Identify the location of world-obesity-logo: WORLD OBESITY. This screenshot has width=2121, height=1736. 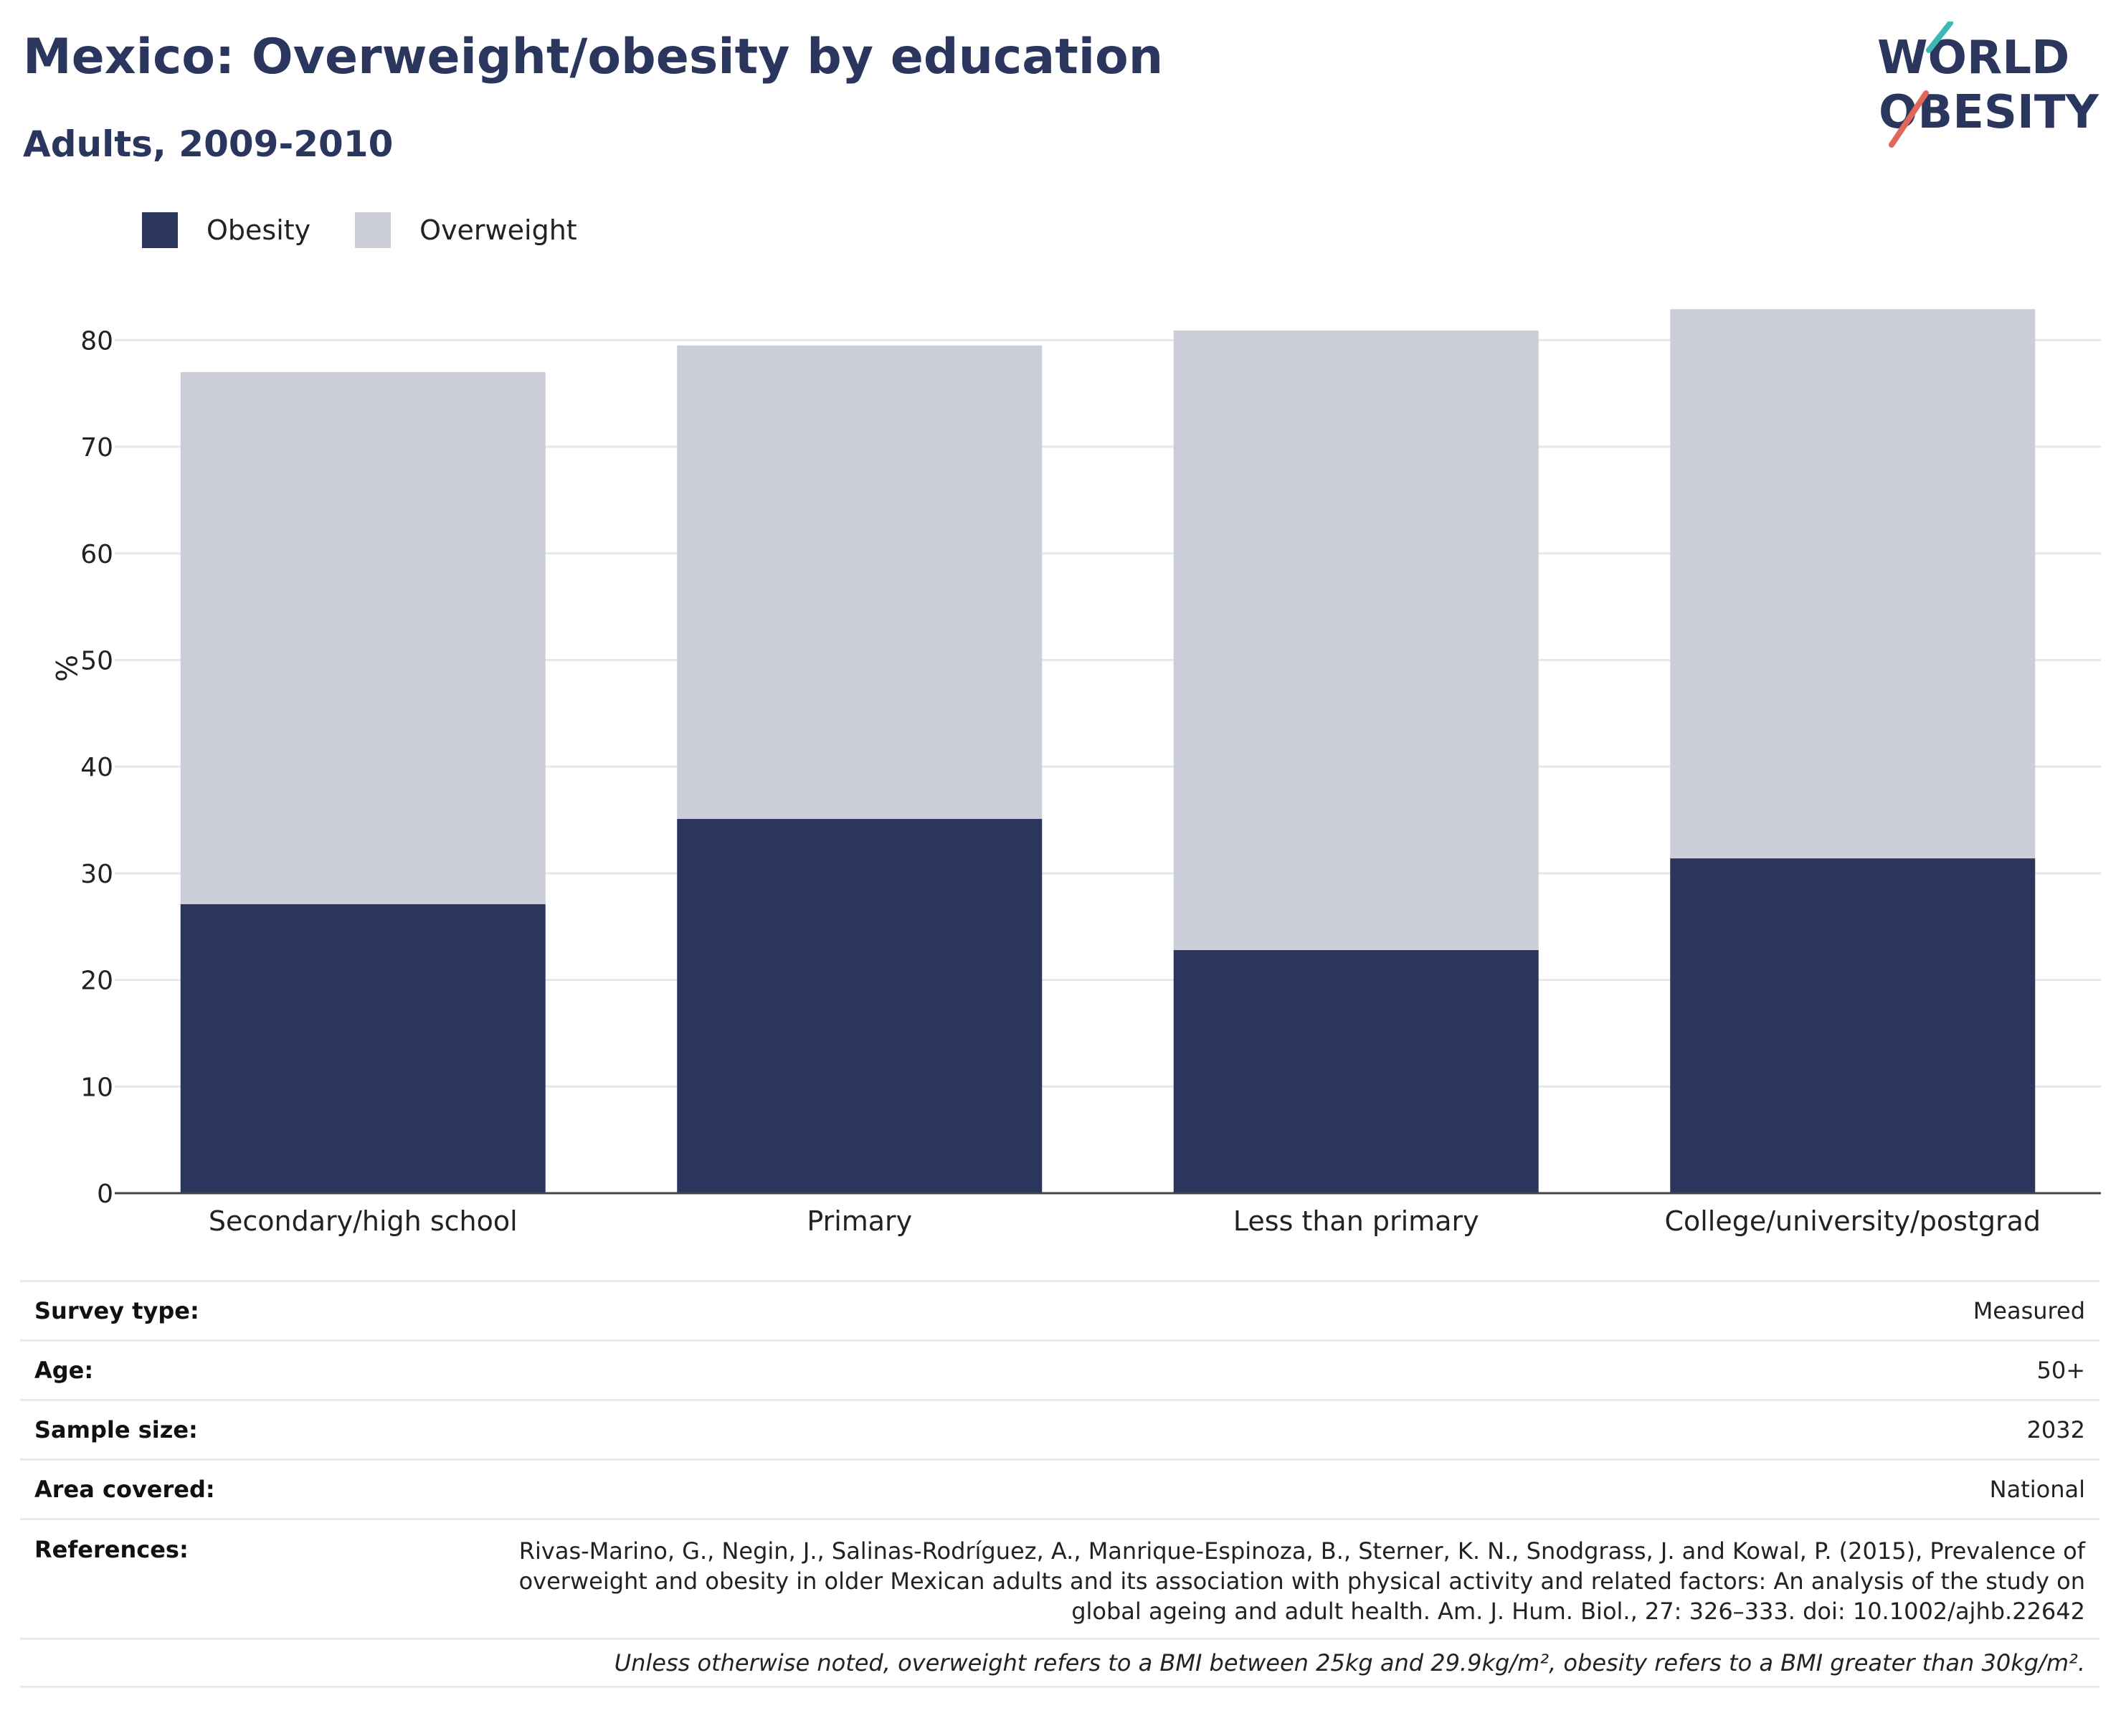
(1988, 85).